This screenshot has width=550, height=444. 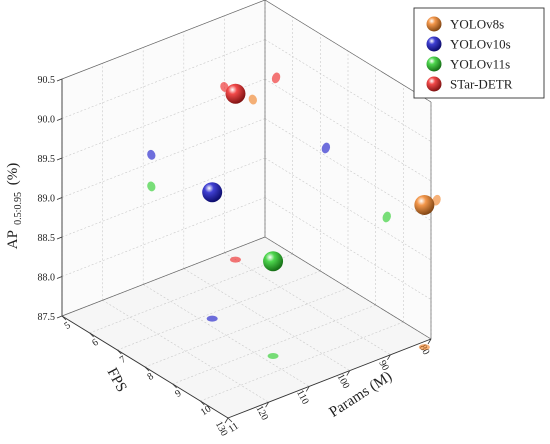 What do you see at coordinates (424, 204) in the screenshot?
I see `data-point-yolov8s` at bounding box center [424, 204].